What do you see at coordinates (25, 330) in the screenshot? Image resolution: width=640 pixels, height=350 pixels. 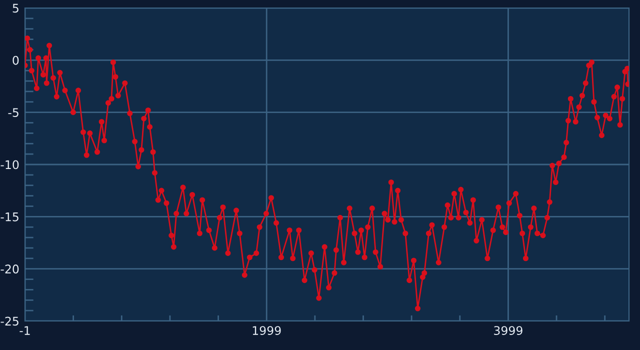 I see `x-tick-label: -1` at bounding box center [25, 330].